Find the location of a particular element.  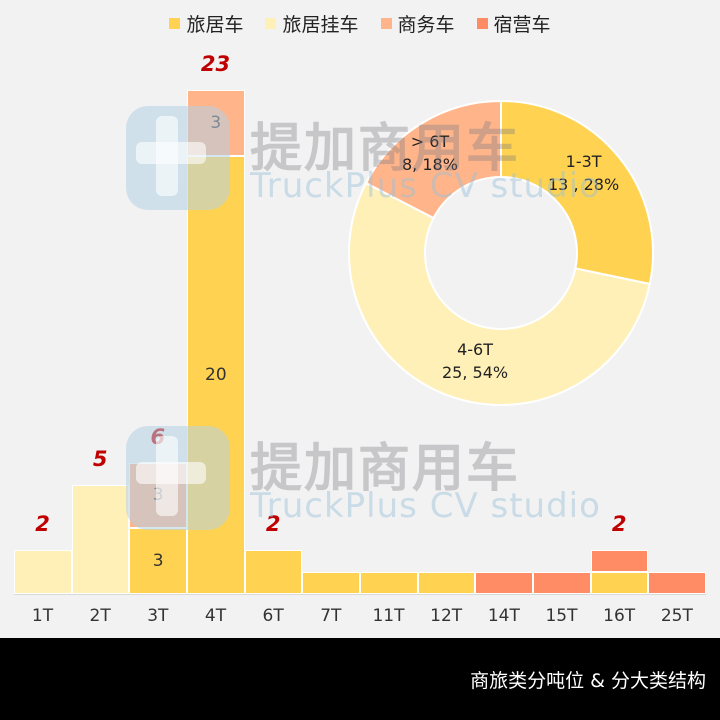

bar-total-label: 5 is located at coordinates (100, 458).